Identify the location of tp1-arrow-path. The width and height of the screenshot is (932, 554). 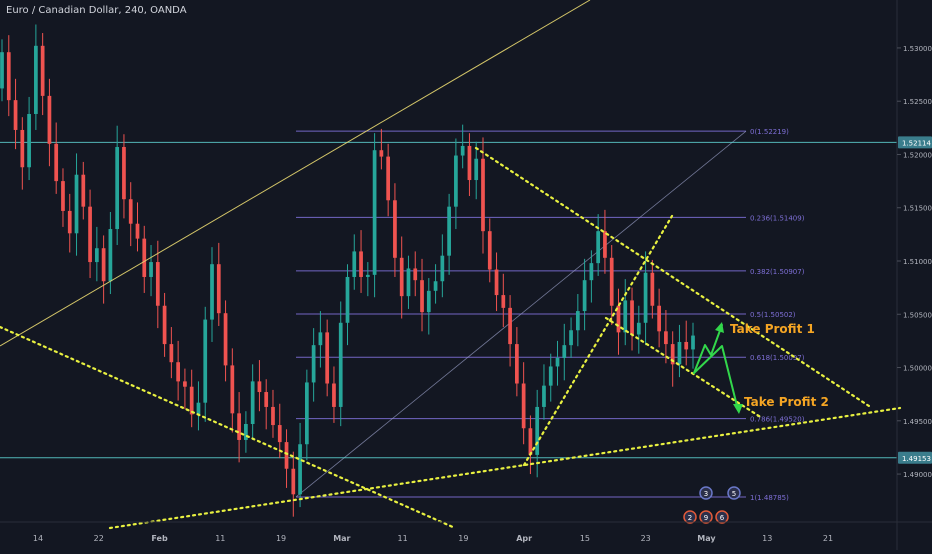
(708, 349).